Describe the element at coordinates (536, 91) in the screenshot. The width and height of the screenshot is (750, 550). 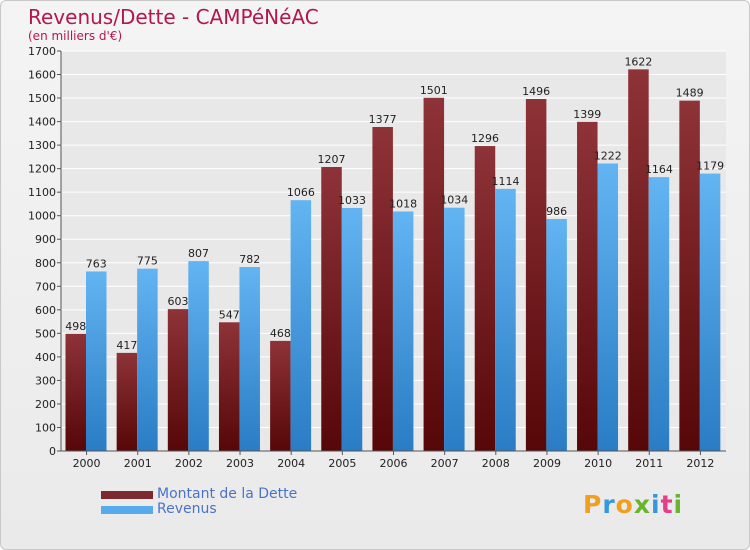
I see `data-label-dette: 1496` at that location.